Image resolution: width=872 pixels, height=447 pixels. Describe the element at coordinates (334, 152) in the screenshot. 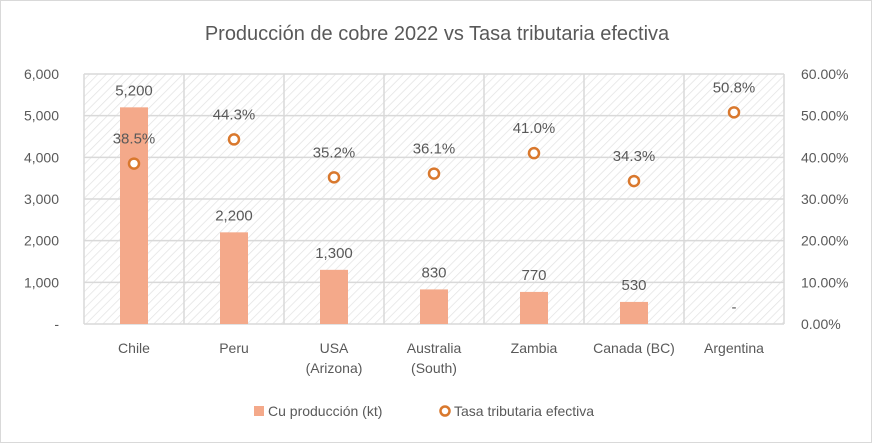

I see `marker-data-label: 35.2%` at that location.